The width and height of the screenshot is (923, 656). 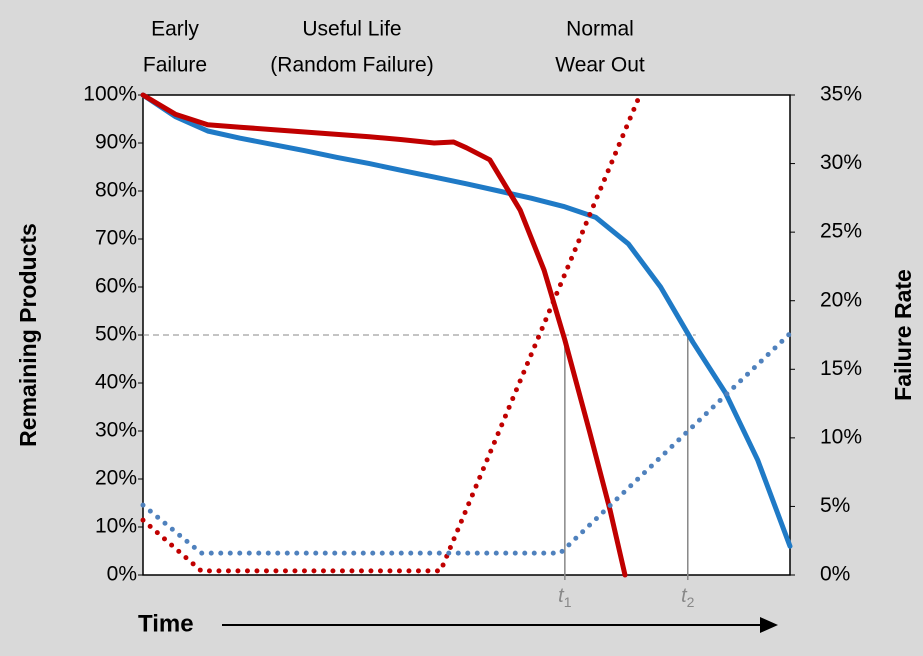 What do you see at coordinates (116, 334) in the screenshot?
I see `y-tick-label: 50%` at bounding box center [116, 334].